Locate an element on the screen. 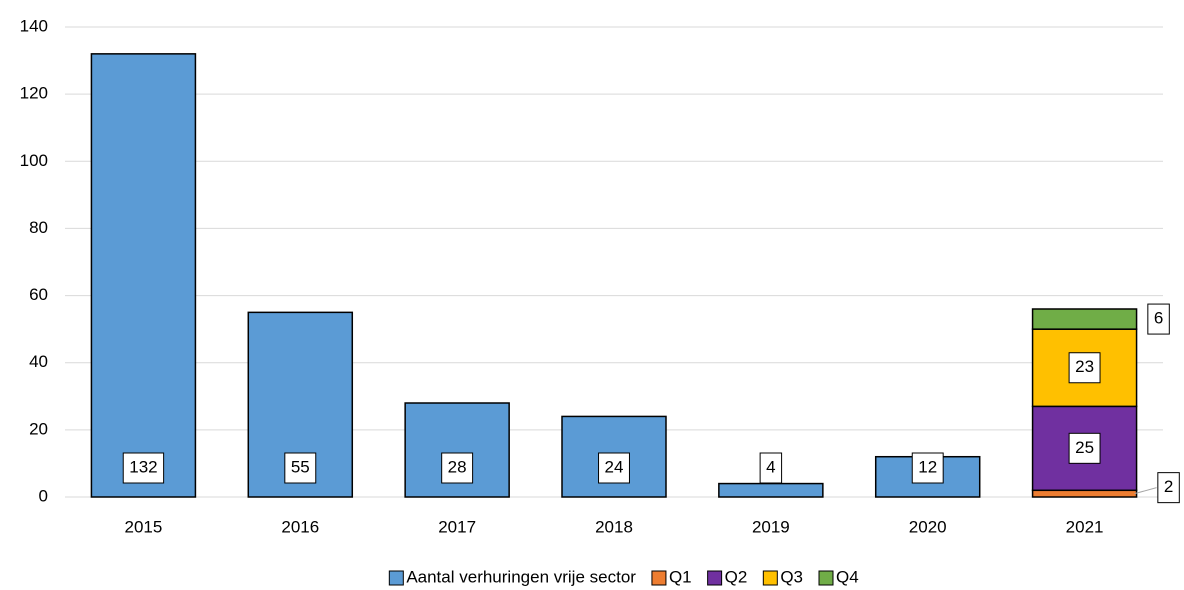  data-label-text: 28 is located at coordinates (457, 466).